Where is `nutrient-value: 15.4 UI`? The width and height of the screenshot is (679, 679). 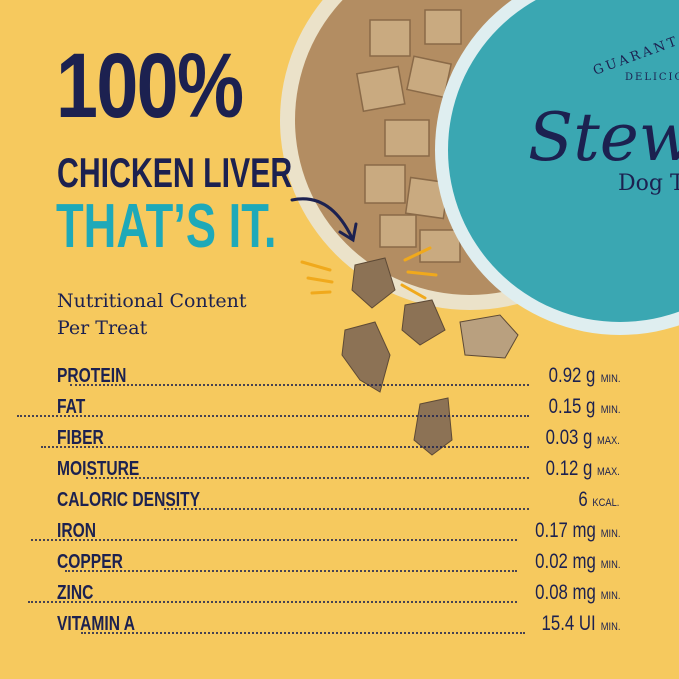 nutrient-value: 15.4 UI is located at coordinates (568, 623).